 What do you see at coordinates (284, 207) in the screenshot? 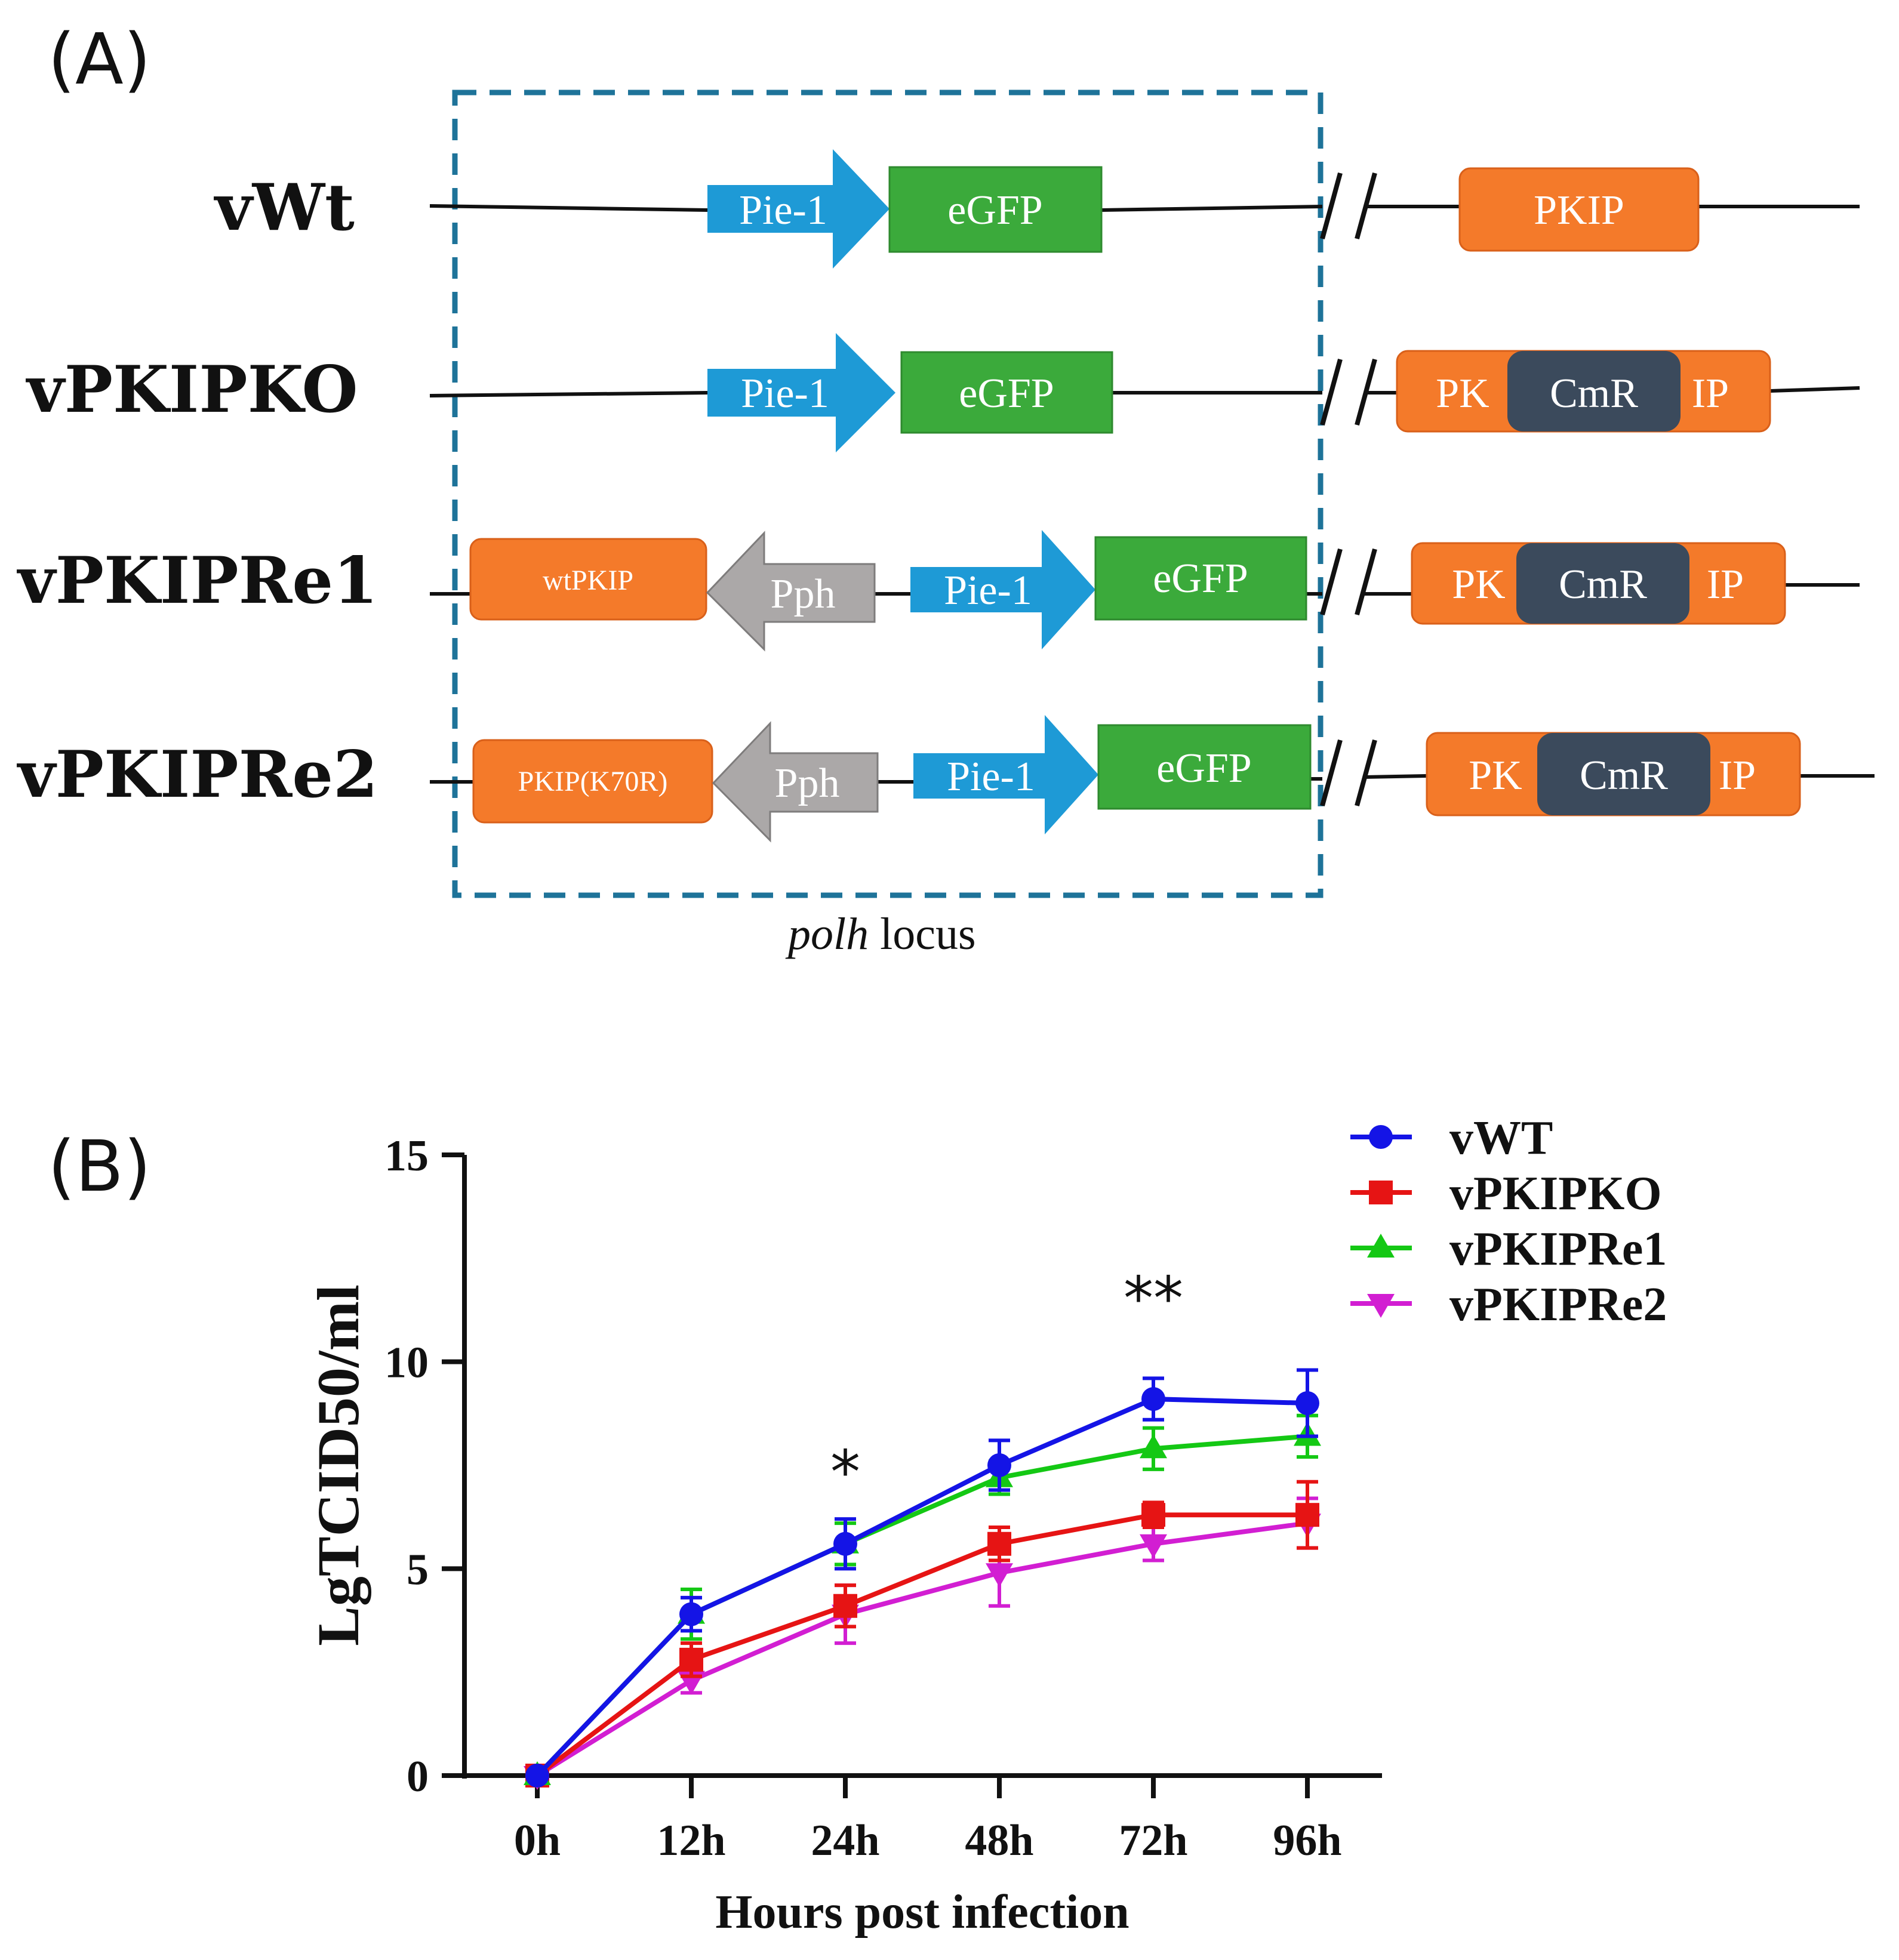
I see `row-label-vwt: vWt` at bounding box center [284, 207].